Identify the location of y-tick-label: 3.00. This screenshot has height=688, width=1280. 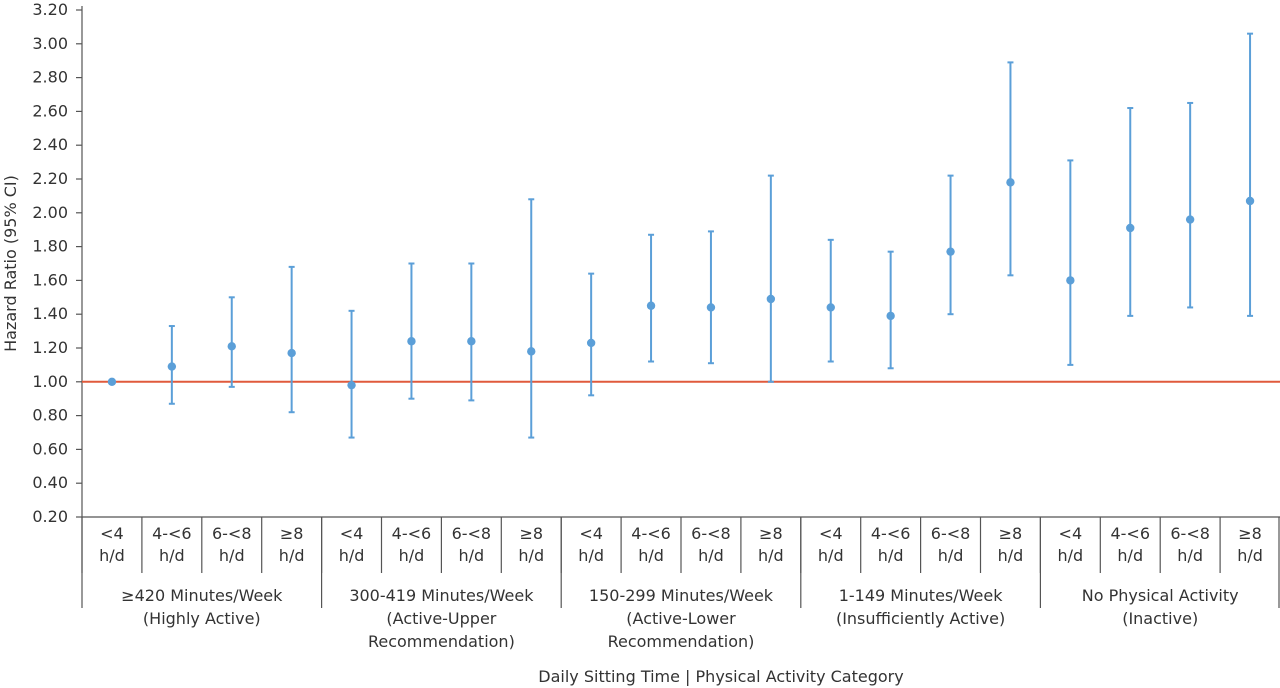
(50, 43).